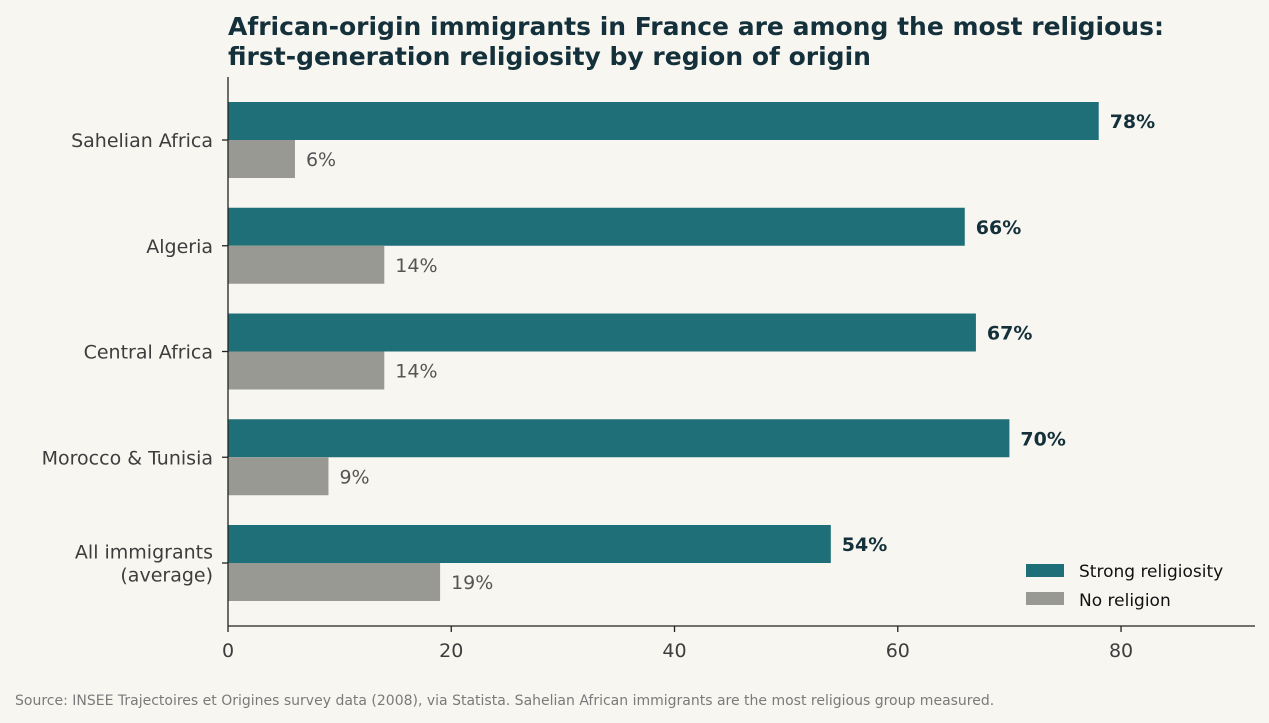 Image resolution: width=1269 pixels, height=723 pixels. What do you see at coordinates (1125, 601) in the screenshot?
I see `legend-label-no-religion: No religion` at bounding box center [1125, 601].